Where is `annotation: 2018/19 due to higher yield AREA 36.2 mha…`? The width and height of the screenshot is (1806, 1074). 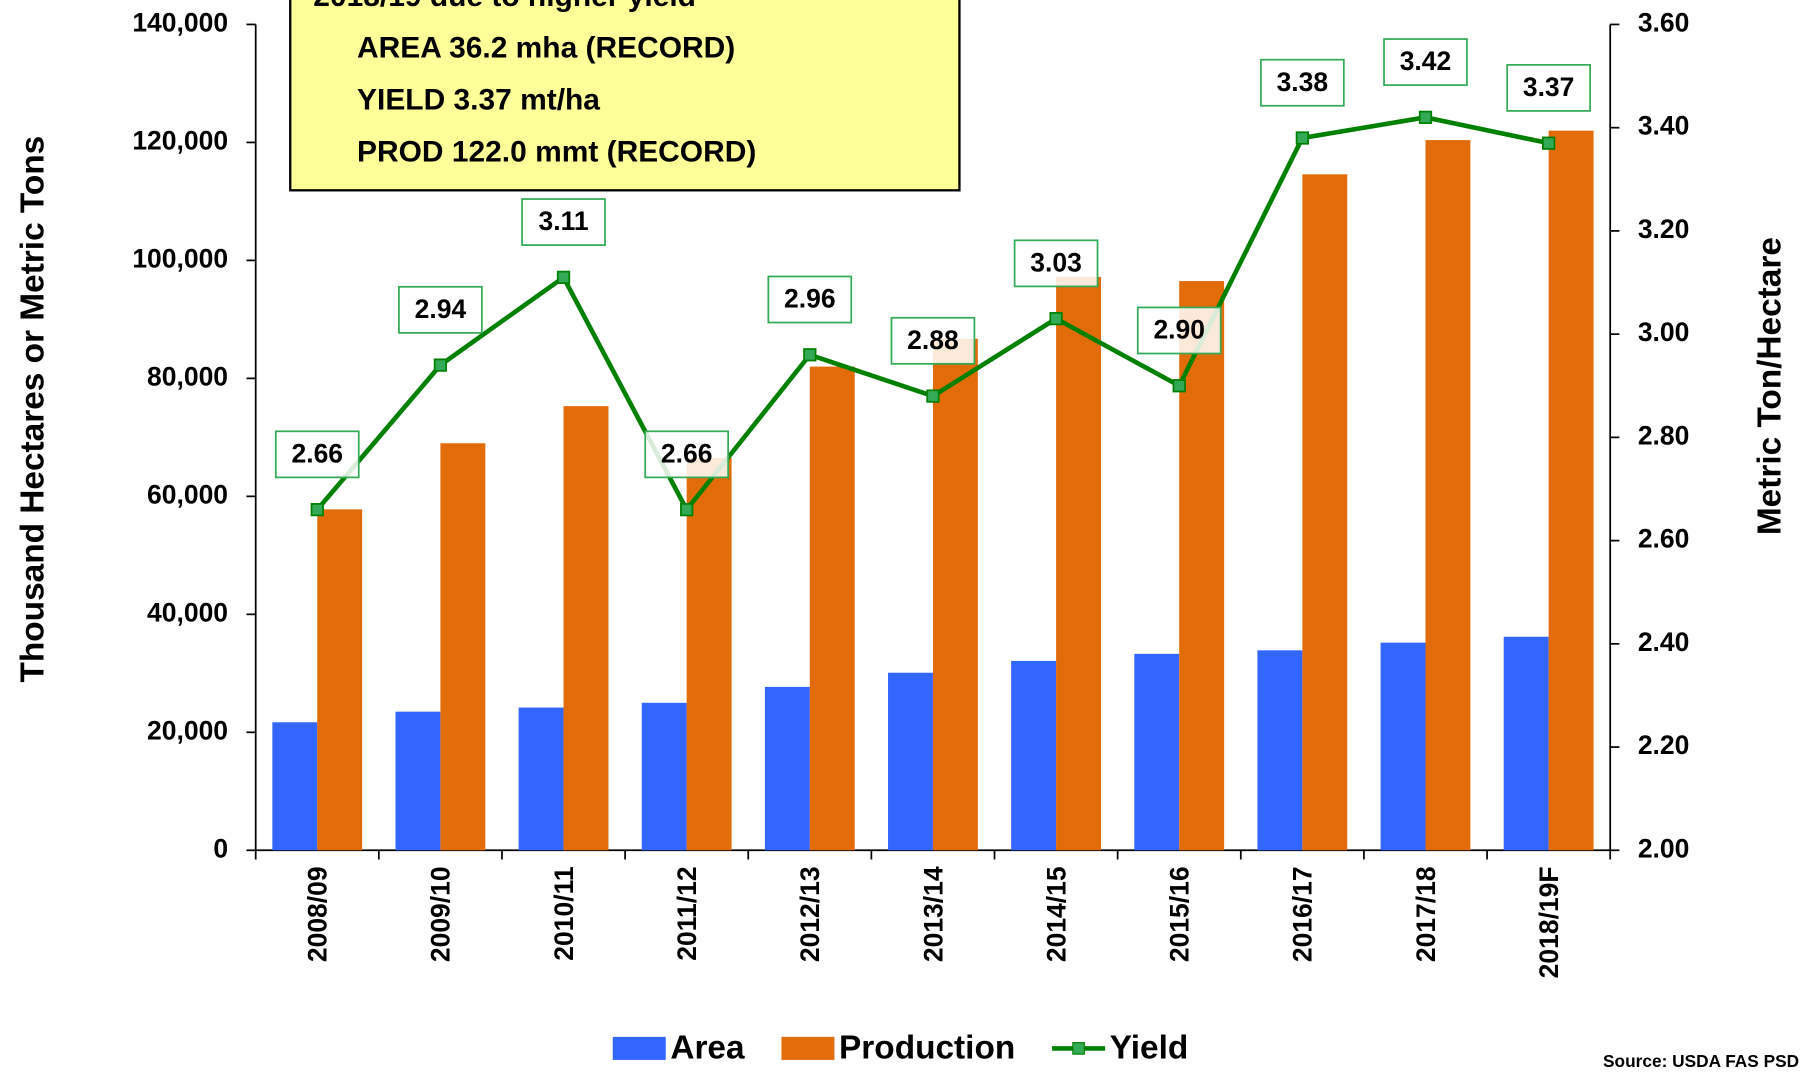
annotation: 2018/19 due to higher yield AREA 36.2 mha… is located at coordinates (625, 96).